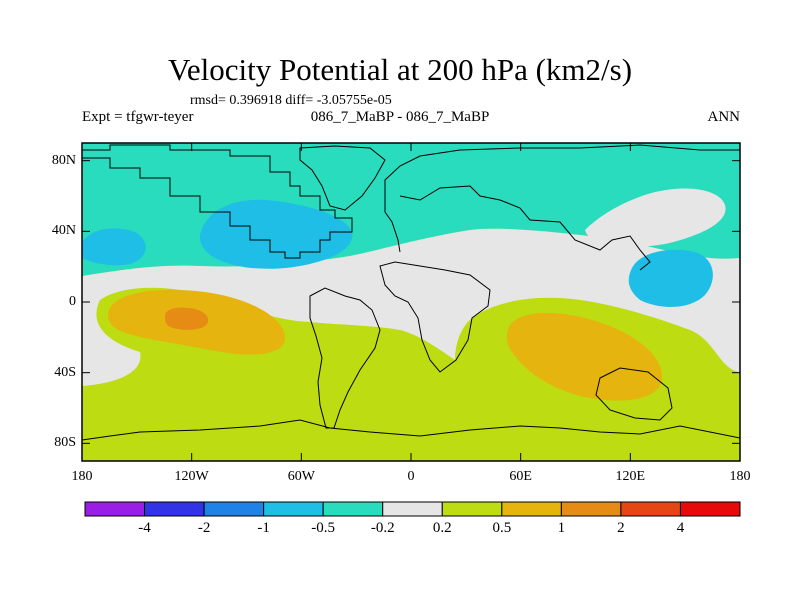 The height and width of the screenshot is (600, 800). Describe the element at coordinates (114, 247) in the screenshot. I see `contour-atlantic-low` at that location.